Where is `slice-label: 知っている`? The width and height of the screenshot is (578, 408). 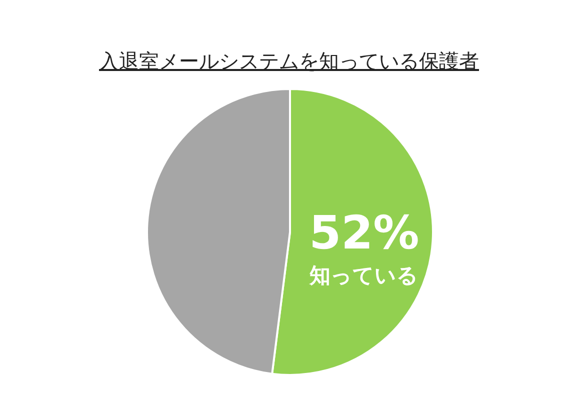
slice-label: 知っている is located at coordinates (363, 276).